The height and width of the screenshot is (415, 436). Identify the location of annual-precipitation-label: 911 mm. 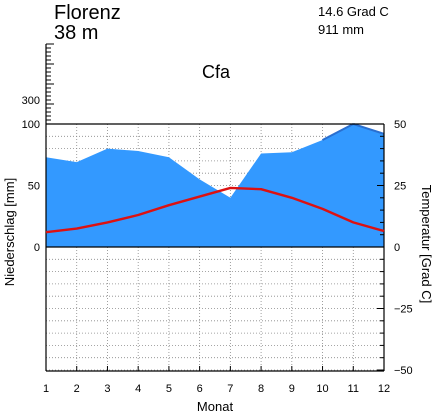
(341, 29).